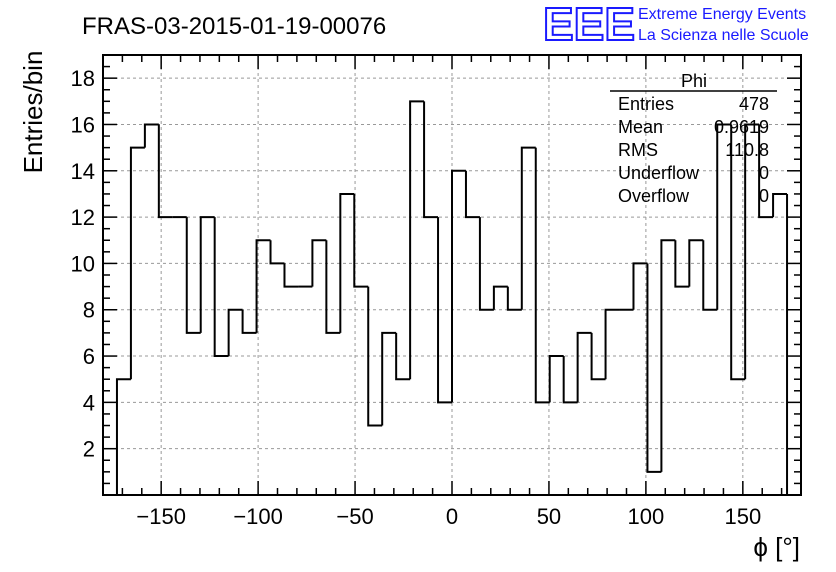 The width and height of the screenshot is (836, 572). Describe the element at coordinates (83, 171) in the screenshot. I see `y-tick-label: 14` at that location.